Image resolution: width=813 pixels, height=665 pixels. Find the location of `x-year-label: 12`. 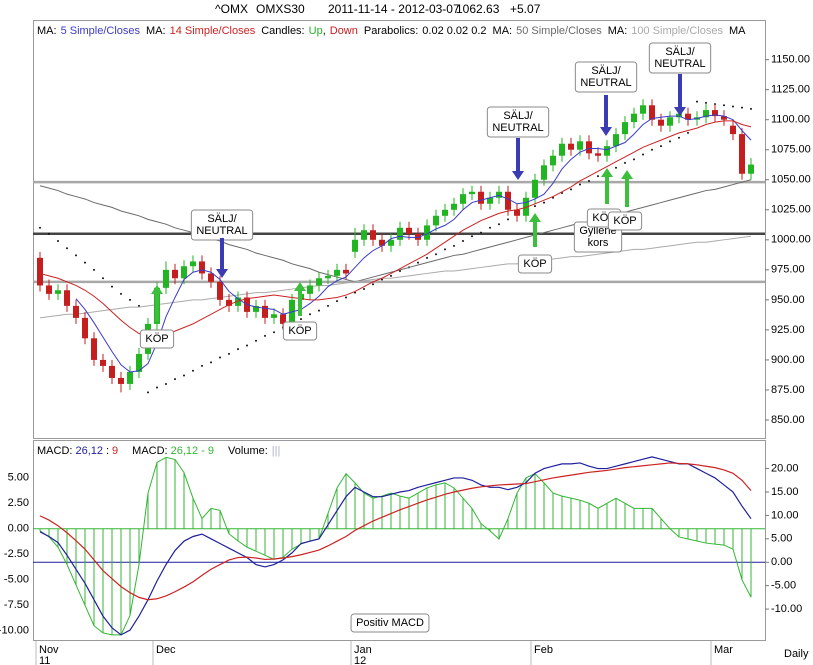

x-year-label: 12 is located at coordinates (360, 660).